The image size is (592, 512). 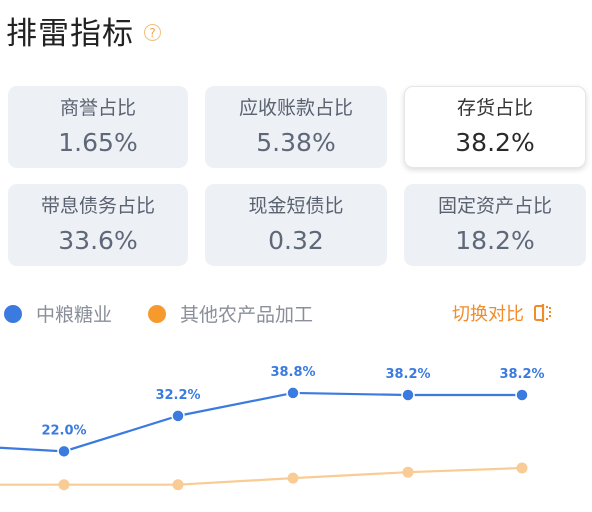 I want to click on metric-label: 商誉占比, so click(x=97, y=108).